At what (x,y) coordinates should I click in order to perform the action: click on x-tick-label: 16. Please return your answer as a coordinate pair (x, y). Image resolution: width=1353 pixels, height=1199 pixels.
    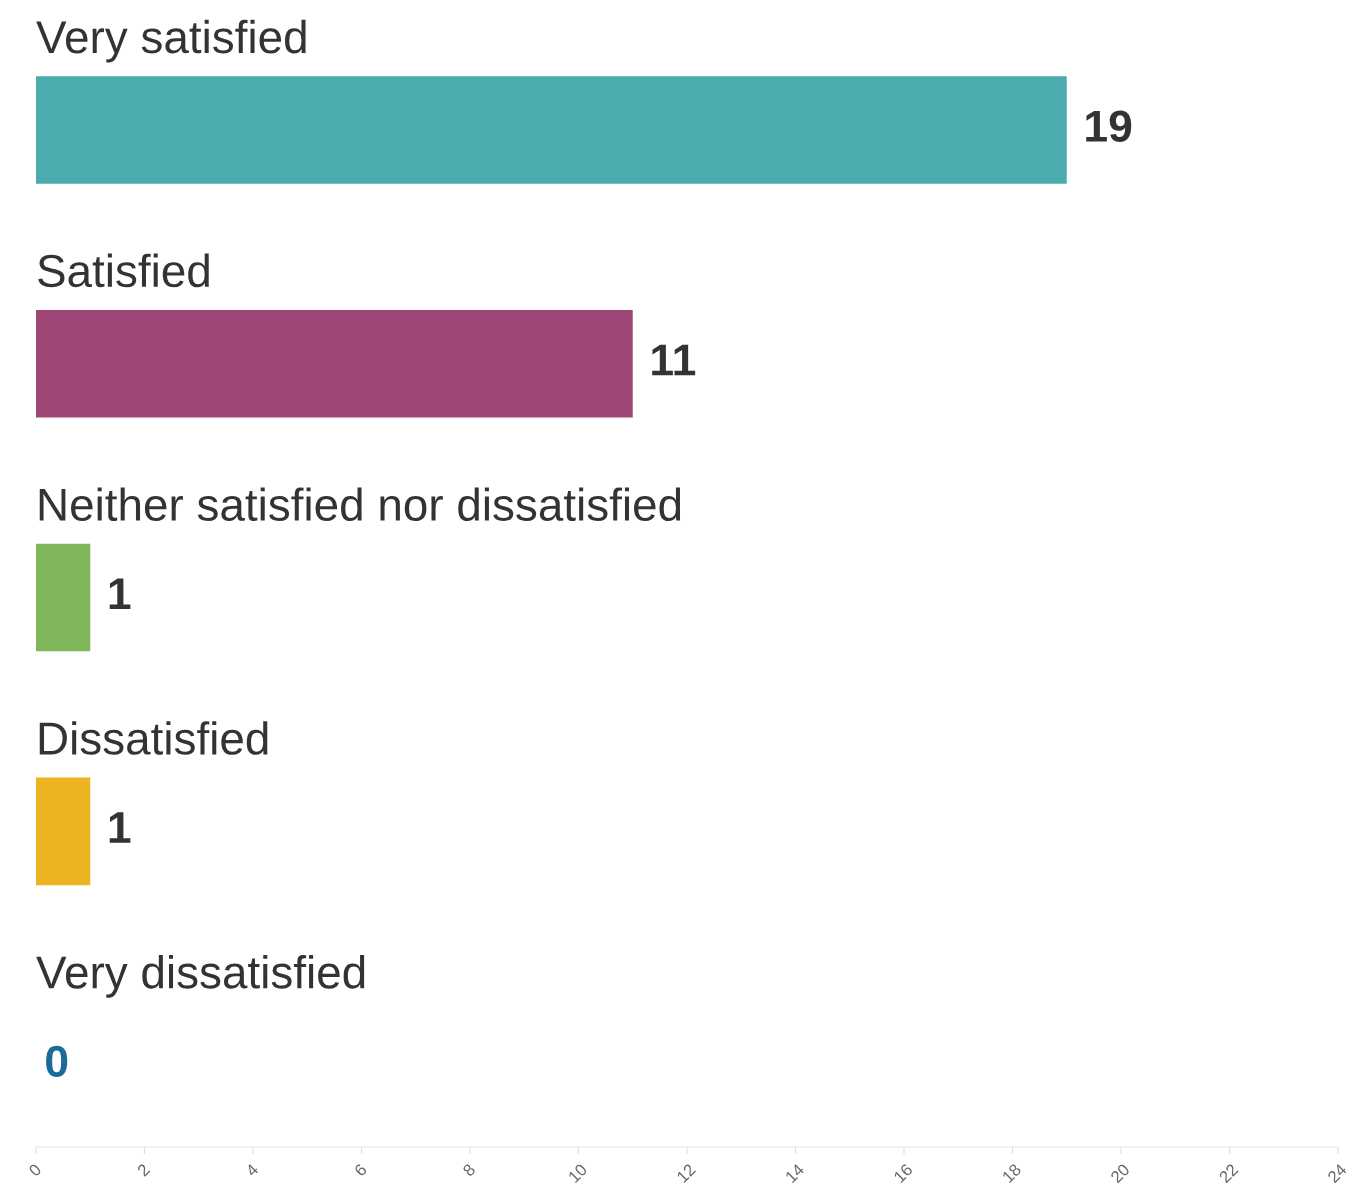
    Looking at the image, I should click on (903, 1173).